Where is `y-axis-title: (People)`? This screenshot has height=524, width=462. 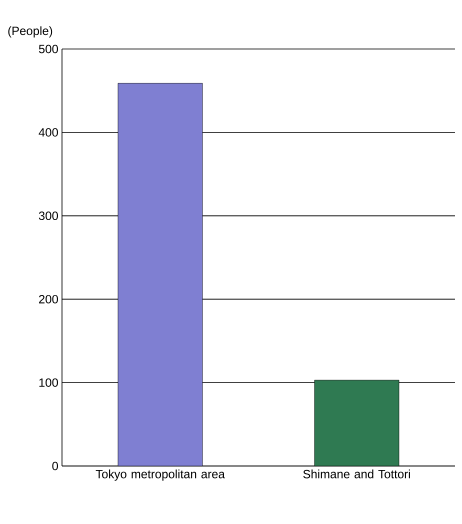
y-axis-title: (People) is located at coordinates (30, 32).